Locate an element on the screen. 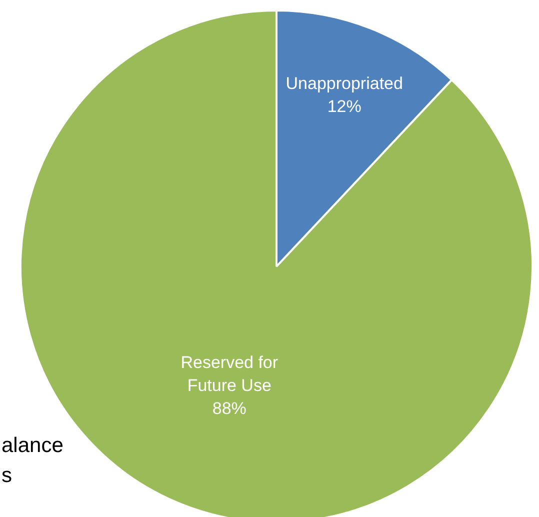 This screenshot has height=517, width=539. text: alance is located at coordinates (33, 445).